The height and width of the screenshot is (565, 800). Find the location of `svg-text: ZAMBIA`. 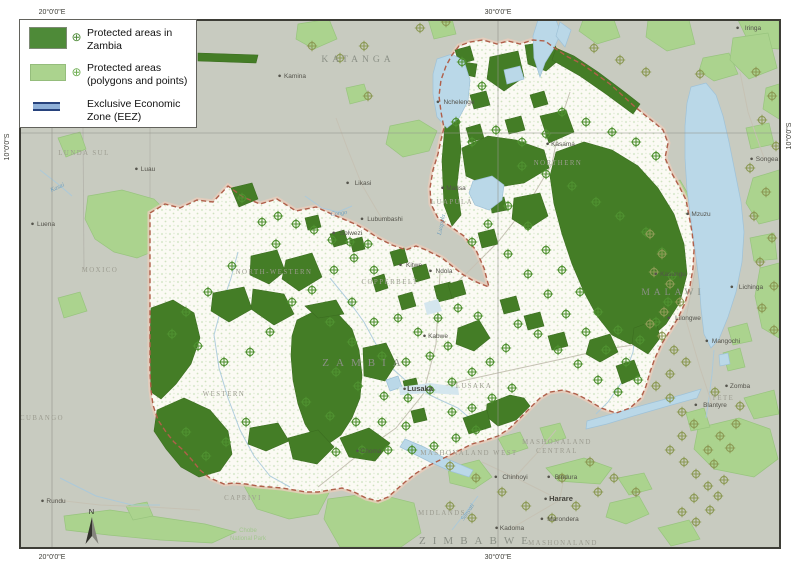

svg-text: ZAMBIA is located at coordinates (364, 363).